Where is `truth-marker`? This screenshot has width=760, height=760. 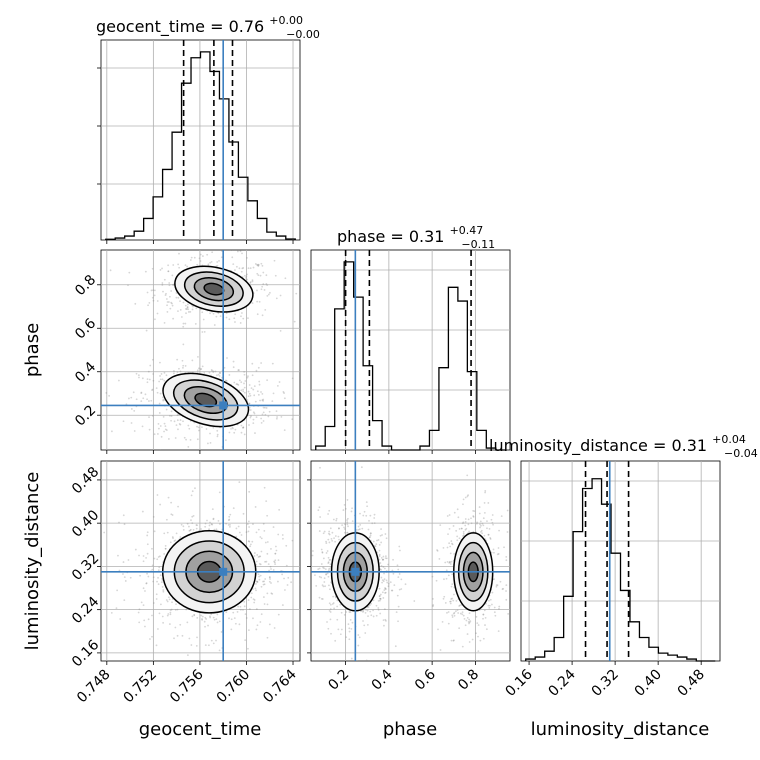 truth-marker is located at coordinates (223, 405).